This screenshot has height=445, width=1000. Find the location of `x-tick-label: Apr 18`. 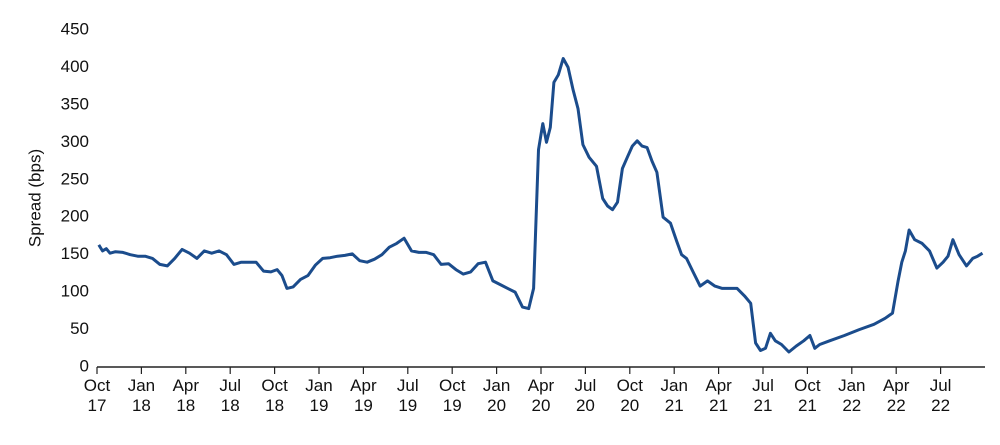

x-tick-label: Apr 18 is located at coordinates (186, 395).